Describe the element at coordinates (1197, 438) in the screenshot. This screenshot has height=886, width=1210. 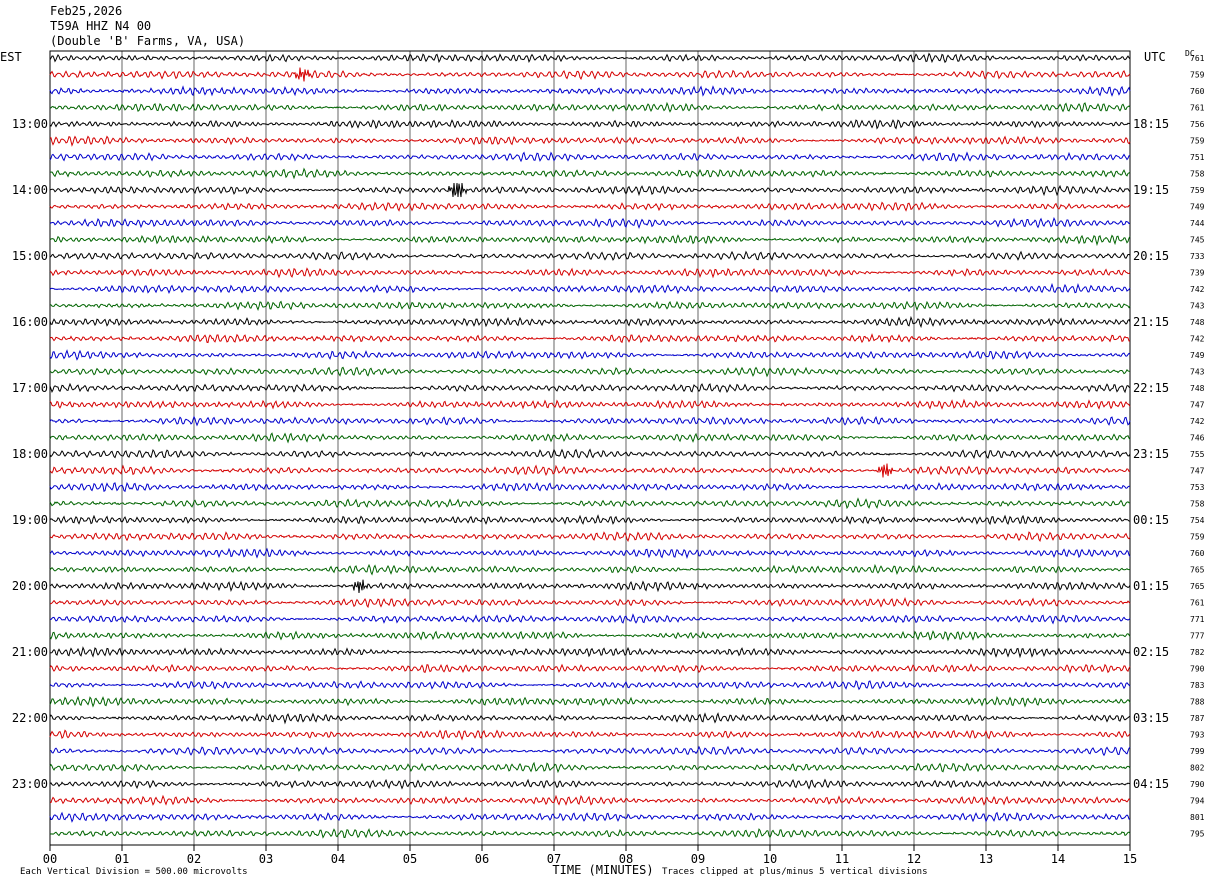
I see `dc-offset-label: 746` at that location.